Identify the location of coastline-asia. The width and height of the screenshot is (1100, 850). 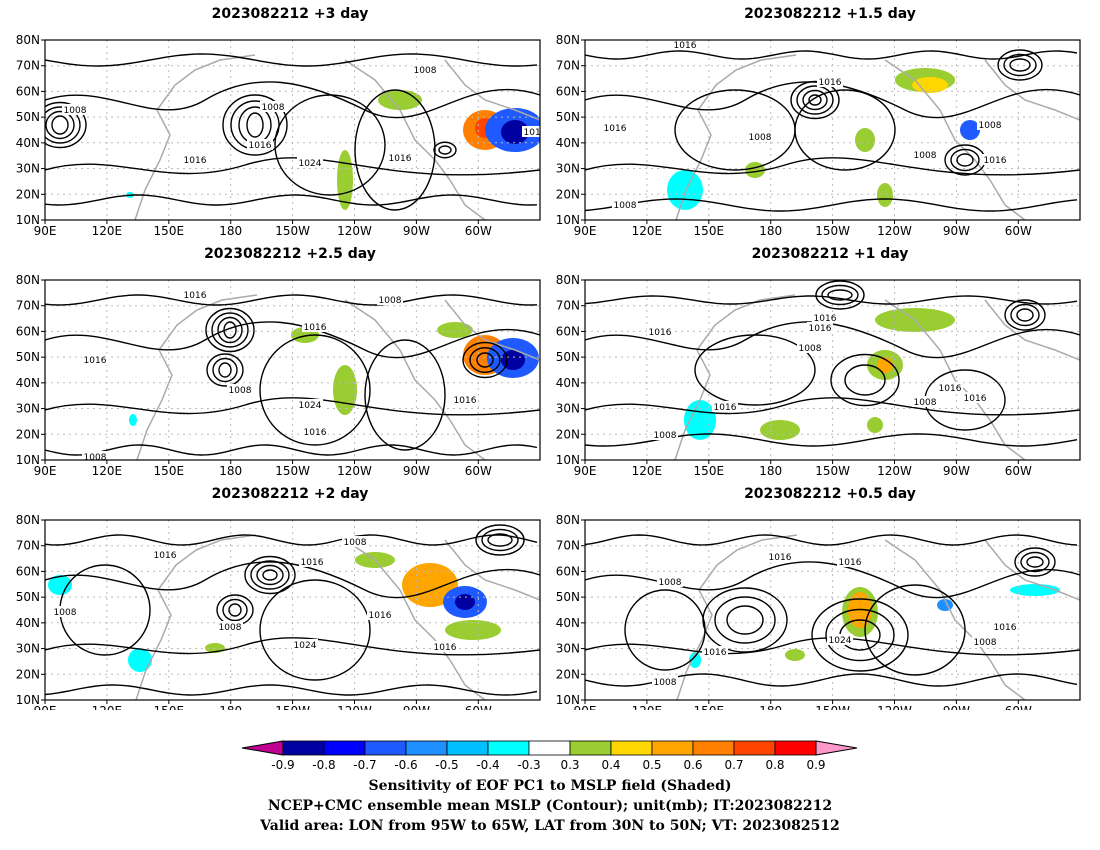
(196, 617).